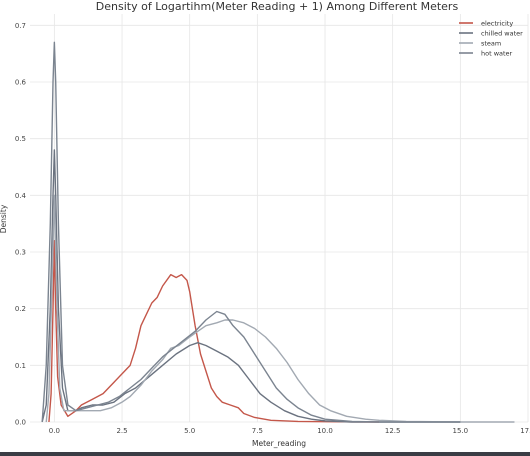  What do you see at coordinates (4, 218) in the screenshot?
I see `y-axis-label: Density` at bounding box center [4, 218].